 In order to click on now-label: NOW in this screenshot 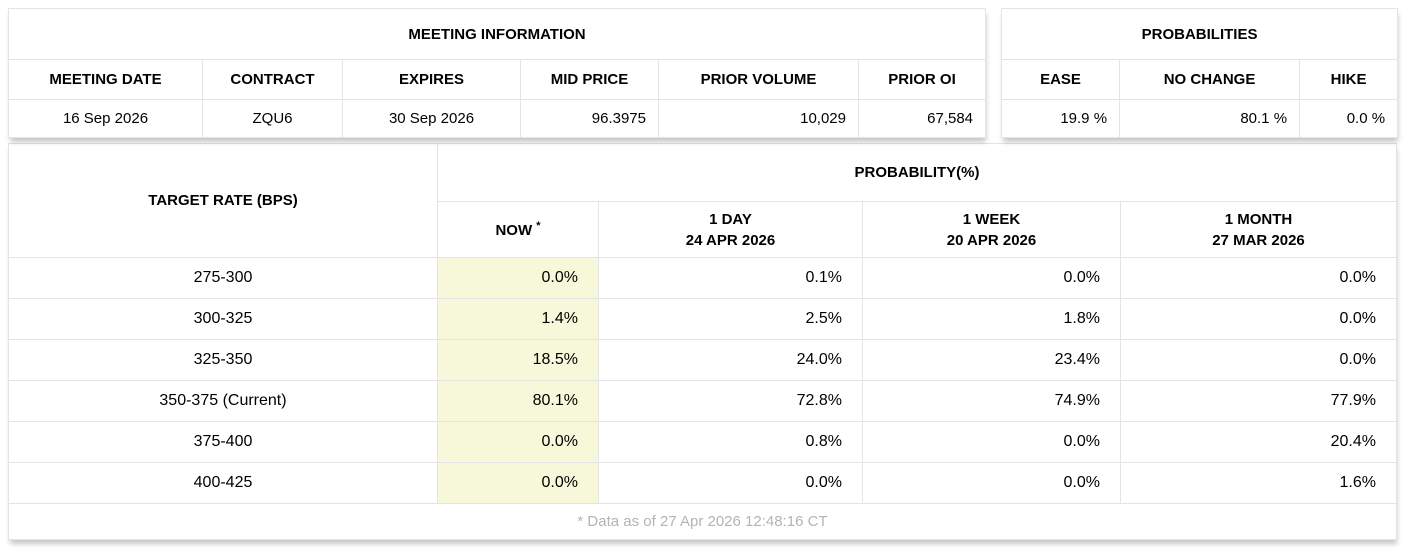, I will do `click(514, 230)`.